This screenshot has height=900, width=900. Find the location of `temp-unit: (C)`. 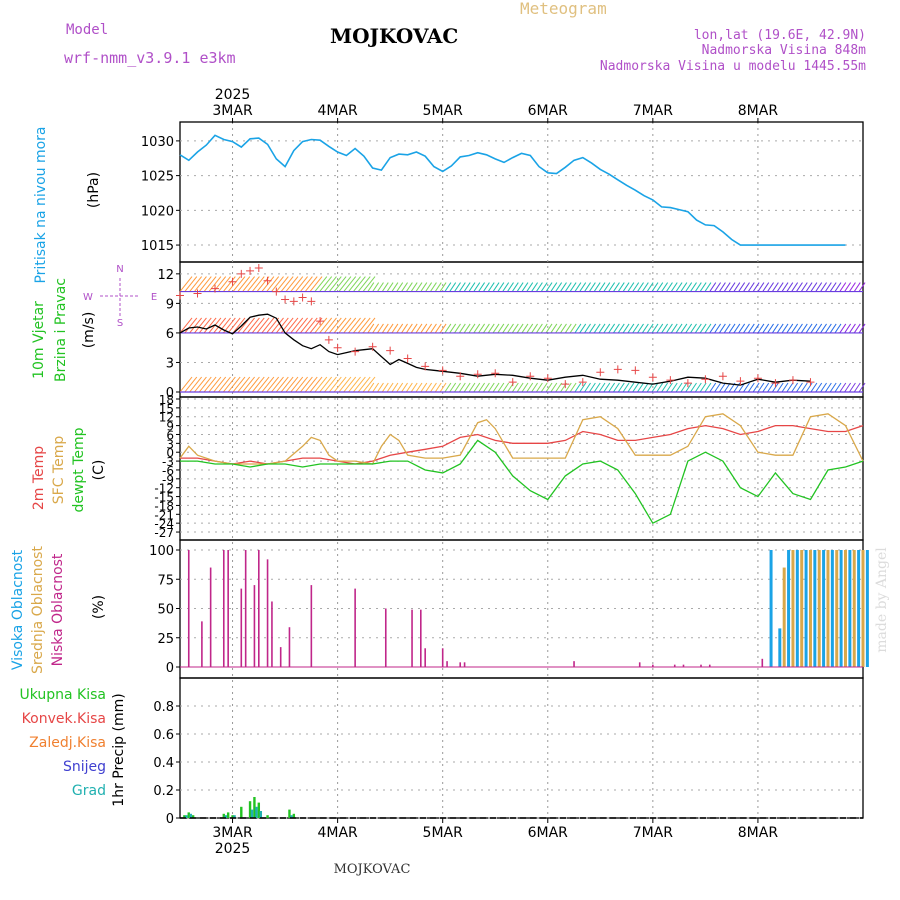

temp-unit: (C) is located at coordinates (99, 470).